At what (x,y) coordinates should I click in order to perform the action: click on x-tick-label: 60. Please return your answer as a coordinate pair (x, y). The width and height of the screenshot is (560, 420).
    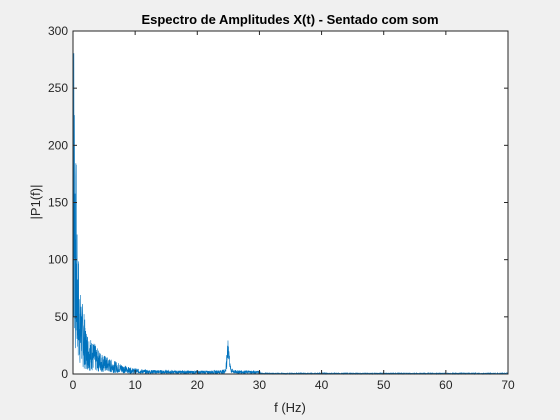
    Looking at the image, I should click on (446, 385).